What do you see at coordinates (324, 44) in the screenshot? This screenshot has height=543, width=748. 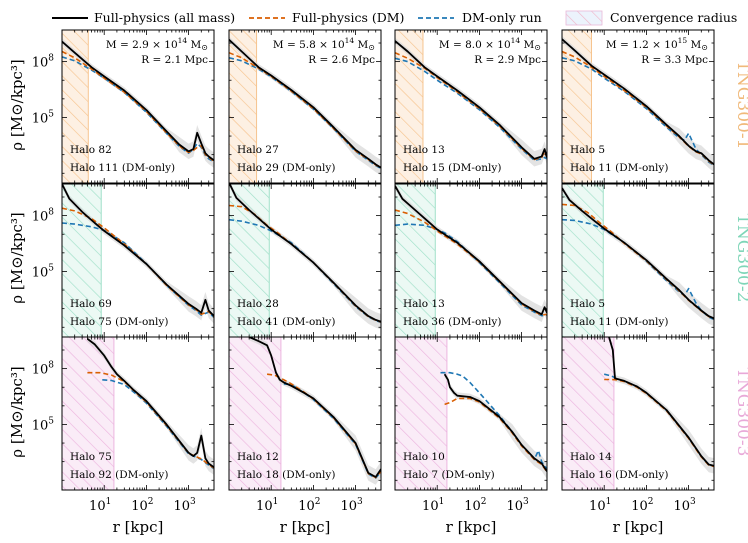 I see `mass-label: M = 5.8 × 1014 M⊙` at bounding box center [324, 44].